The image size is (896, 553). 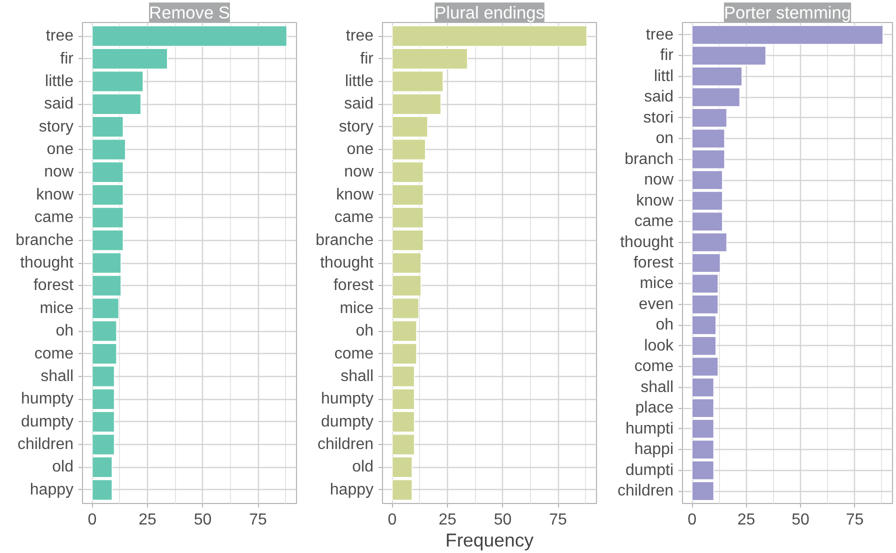 I want to click on y-tick-label: stori, so click(x=658, y=117).